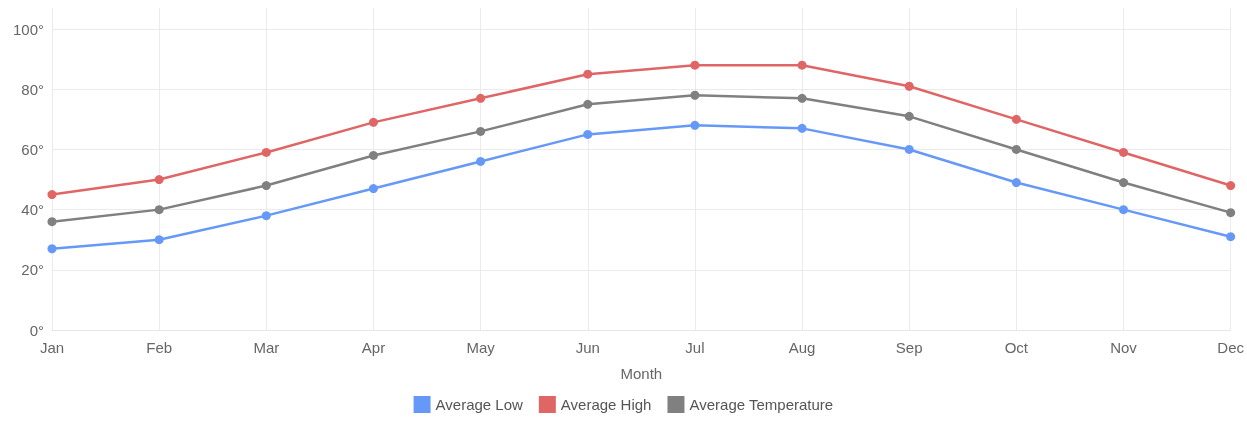 The width and height of the screenshot is (1247, 424). I want to click on x-axis-title: Month, so click(641, 373).